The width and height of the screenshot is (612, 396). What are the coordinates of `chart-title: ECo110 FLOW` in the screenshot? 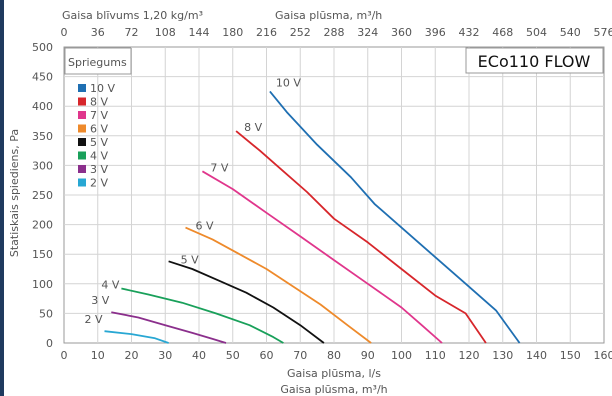 It's located at (534, 61).